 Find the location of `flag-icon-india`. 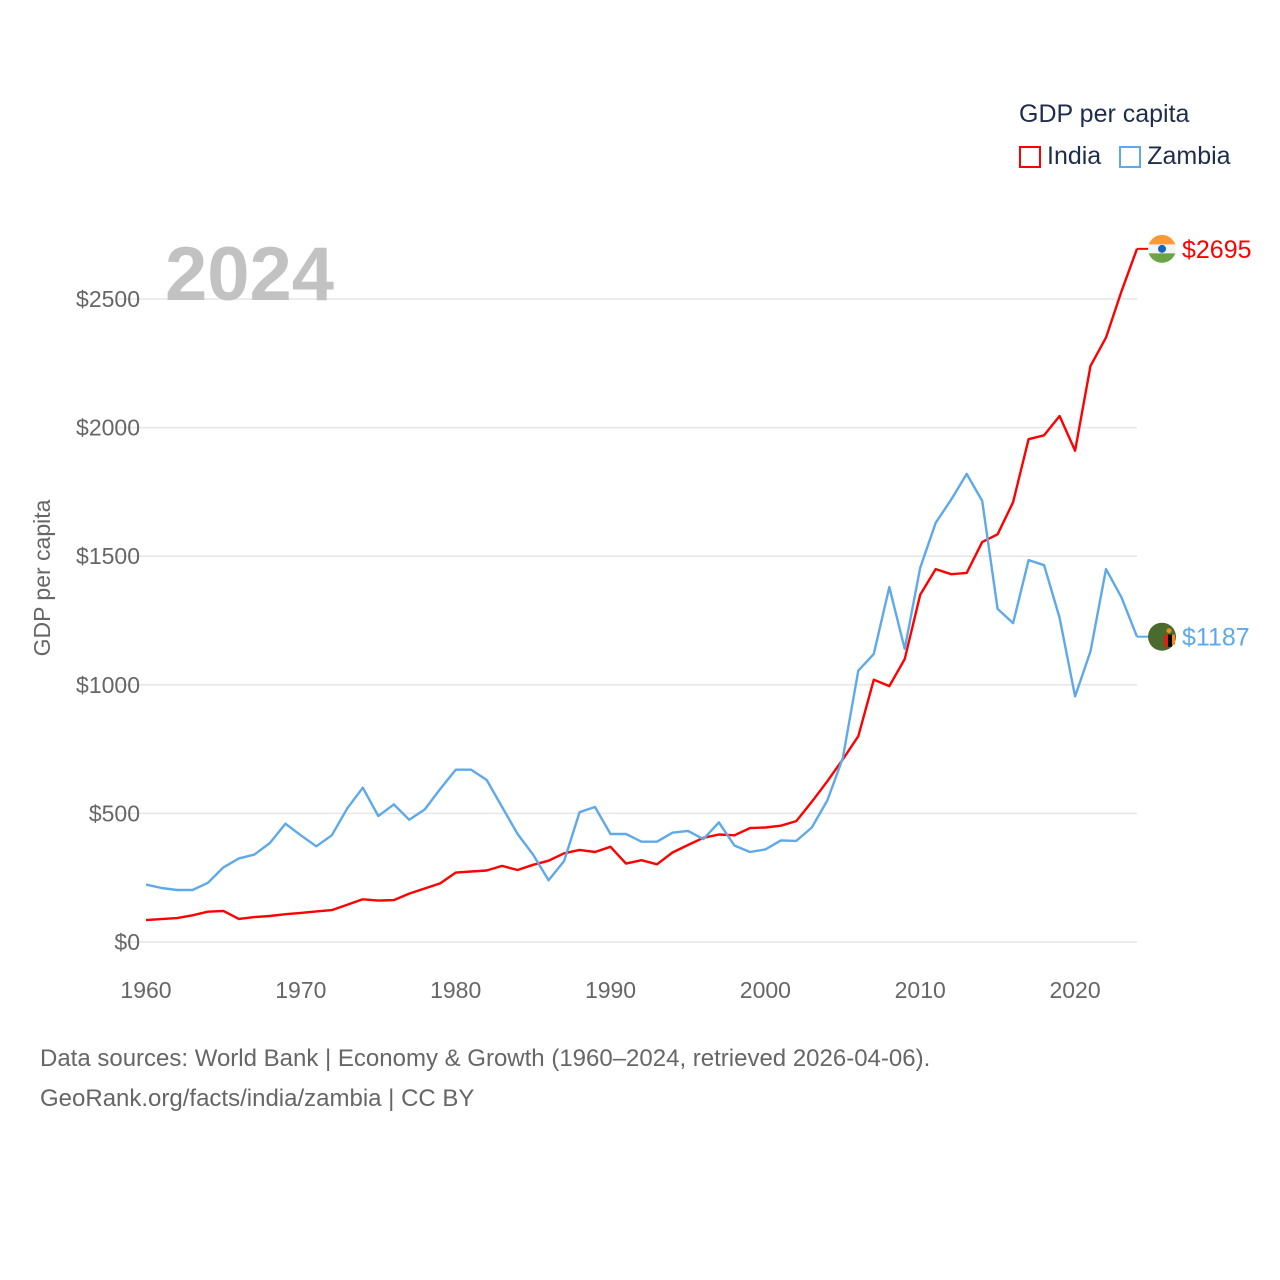

flag-icon-india is located at coordinates (1162, 248).